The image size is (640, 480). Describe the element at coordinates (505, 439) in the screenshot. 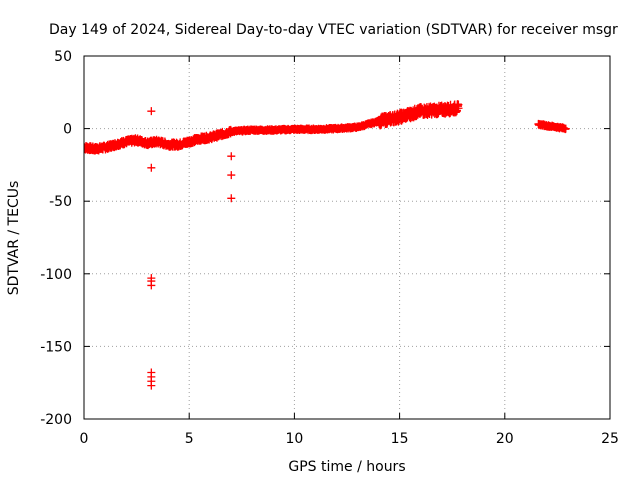

I see `x-tick-label: 20` at that location.